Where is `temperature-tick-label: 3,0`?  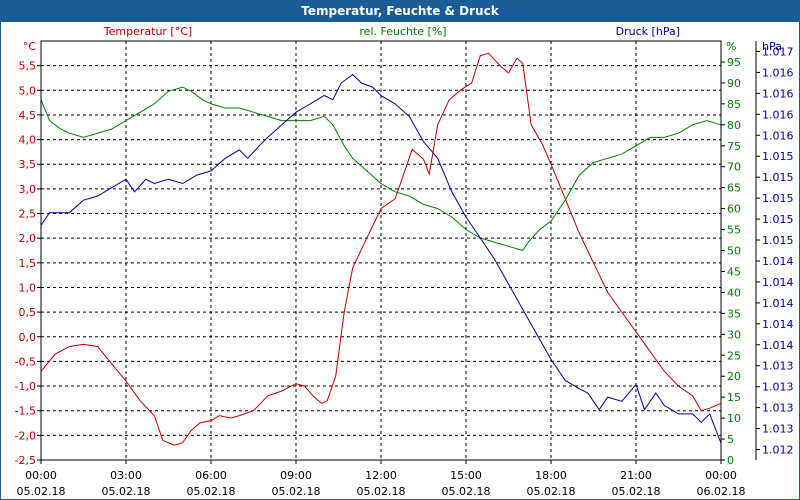 temperature-tick-label: 3,0 is located at coordinates (28, 189).